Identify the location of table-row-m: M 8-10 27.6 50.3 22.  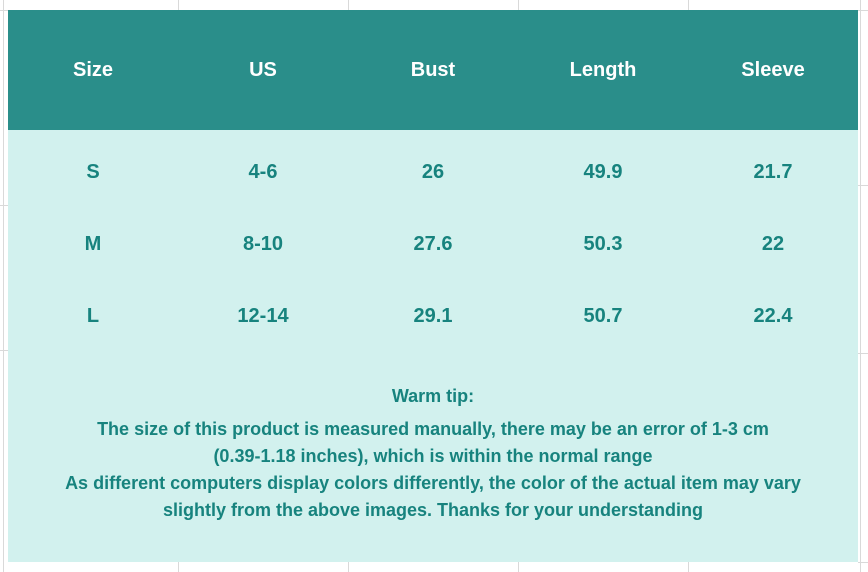
(433, 244).